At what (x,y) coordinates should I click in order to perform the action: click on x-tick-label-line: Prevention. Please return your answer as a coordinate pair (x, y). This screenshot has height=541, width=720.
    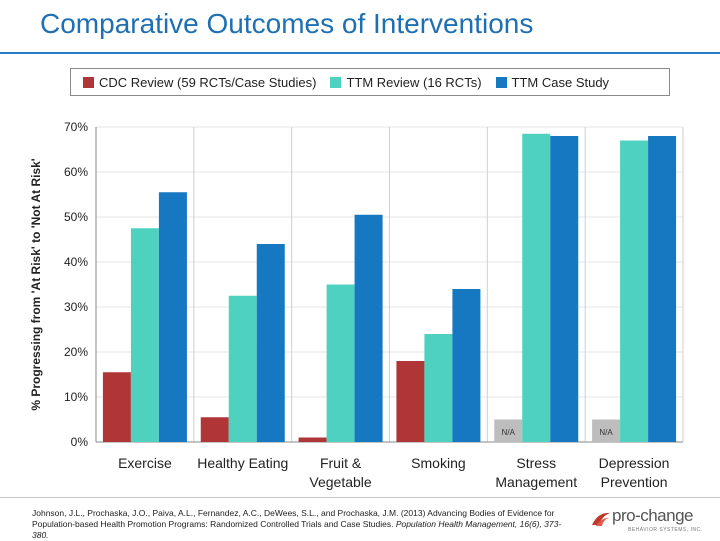
    Looking at the image, I should click on (634, 482).